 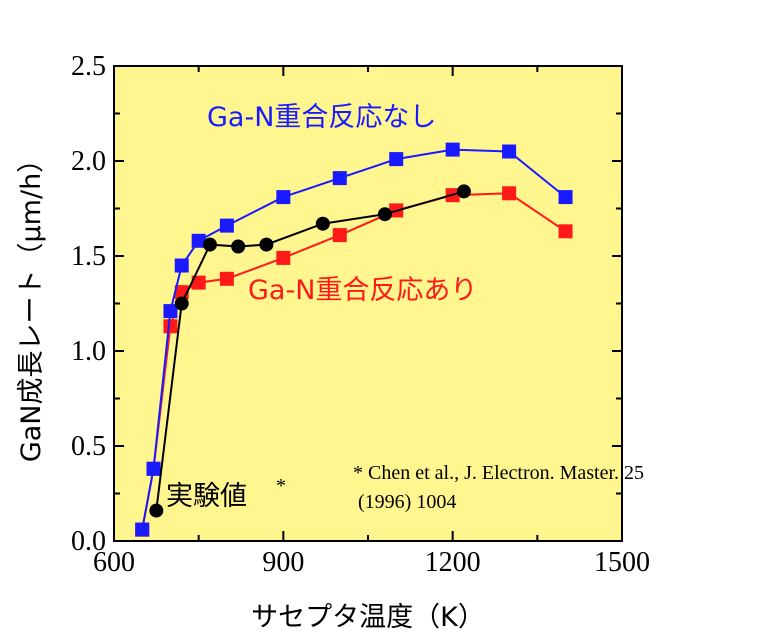 What do you see at coordinates (281, 486) in the screenshot?
I see `series-label-asterisk: *` at bounding box center [281, 486].